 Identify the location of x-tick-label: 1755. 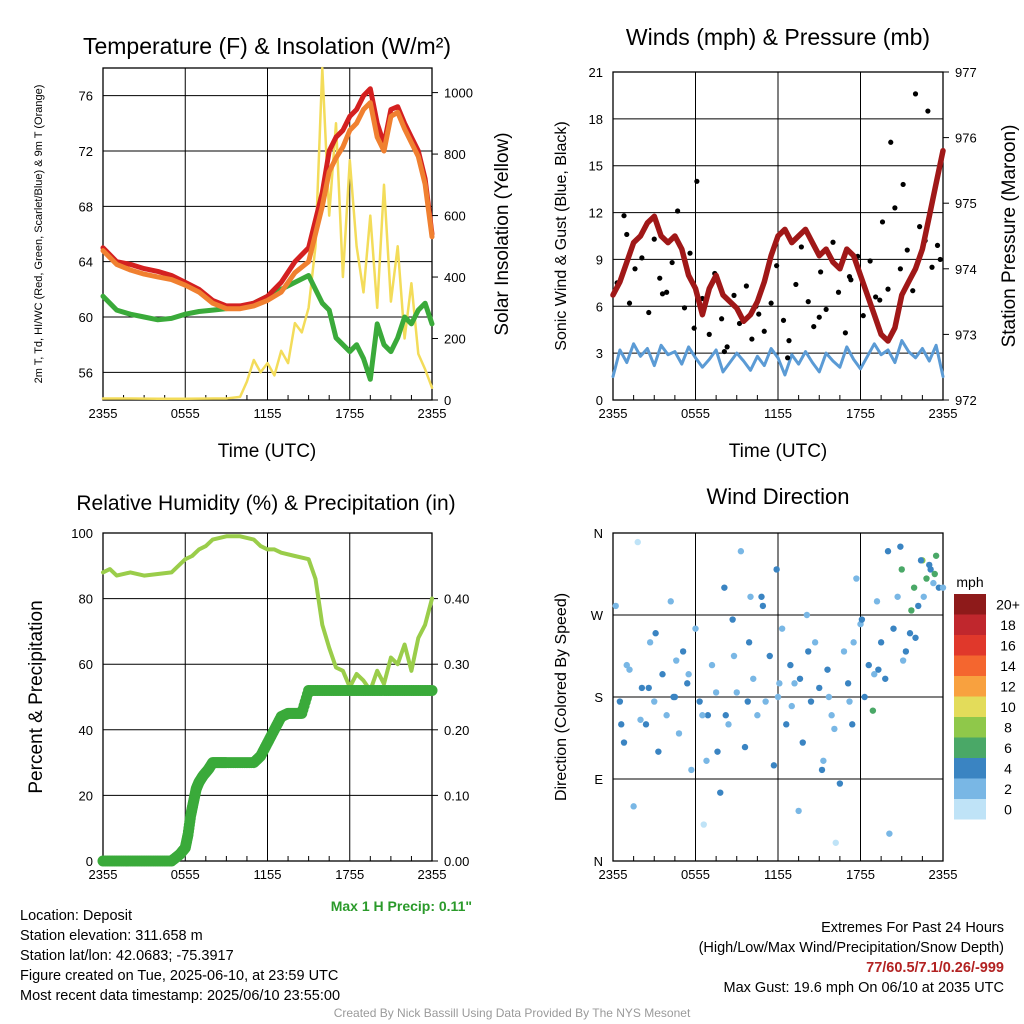
(349, 874).